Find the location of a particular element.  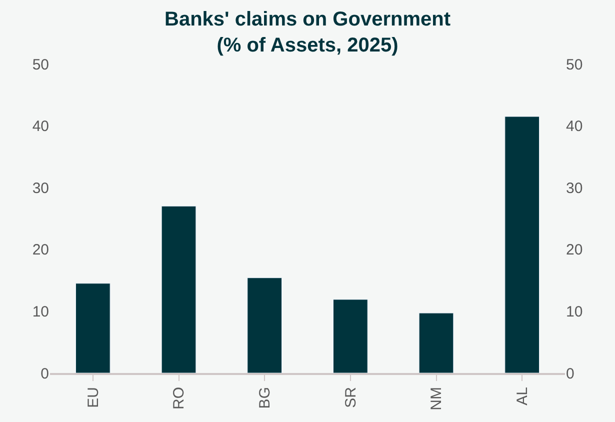

y2-tick-label: 50 is located at coordinates (574, 65).